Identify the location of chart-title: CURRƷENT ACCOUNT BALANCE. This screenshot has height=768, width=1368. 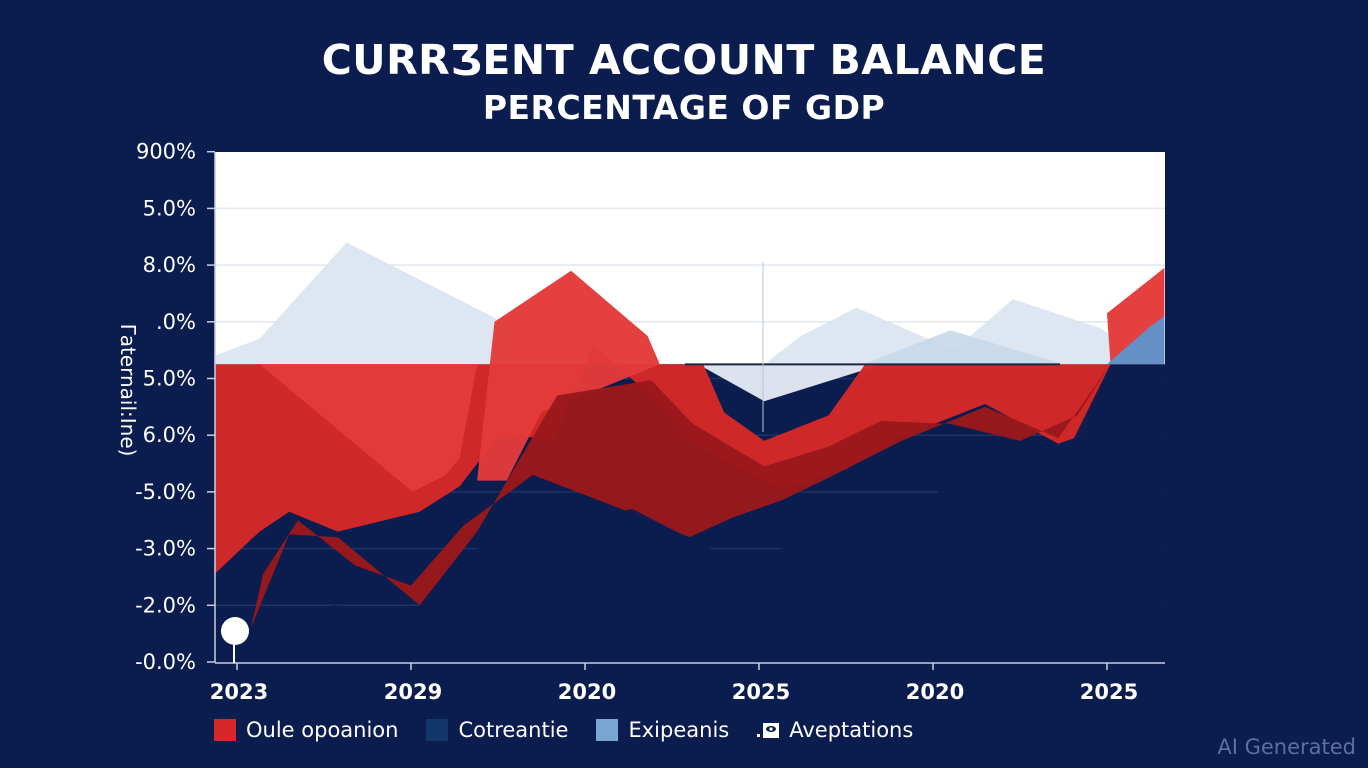
(684, 60).